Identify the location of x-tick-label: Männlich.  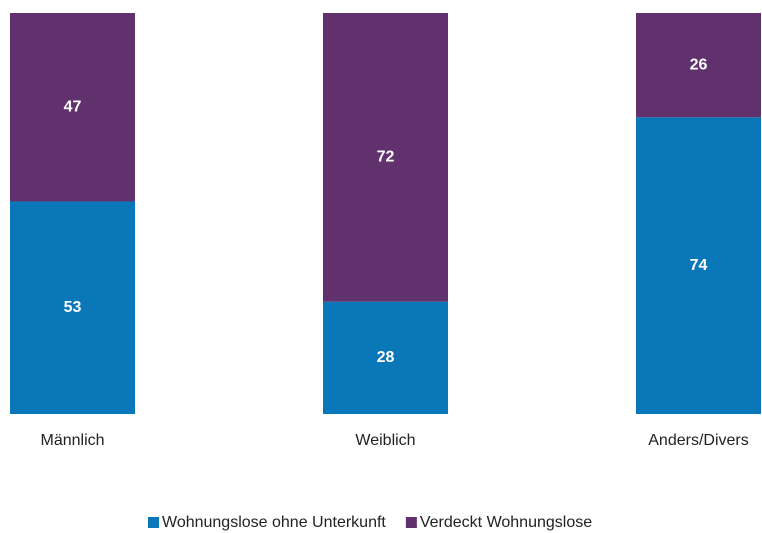
(72, 440).